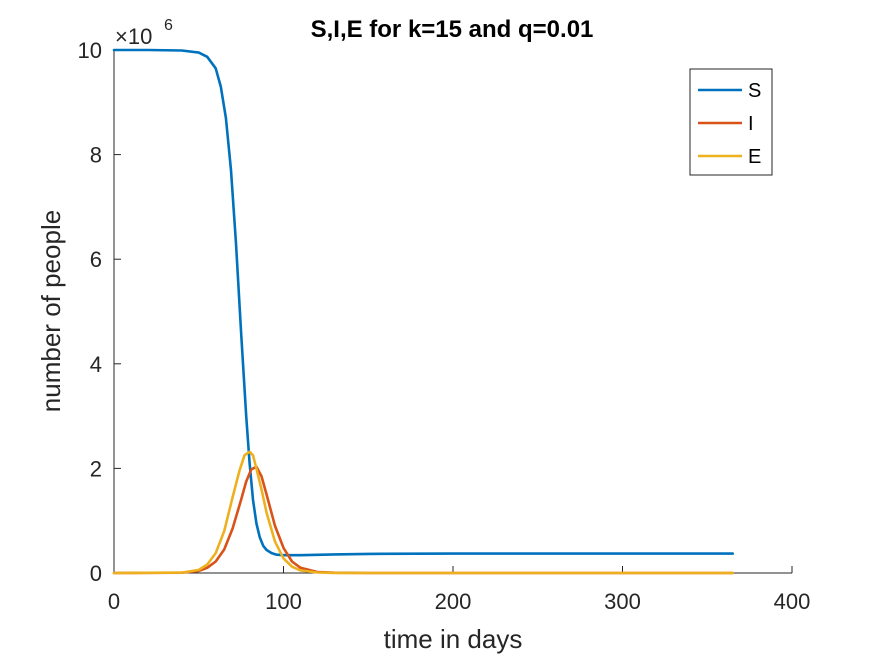 The image size is (875, 656). What do you see at coordinates (96, 364) in the screenshot?
I see `y-tick-label: 4` at bounding box center [96, 364].